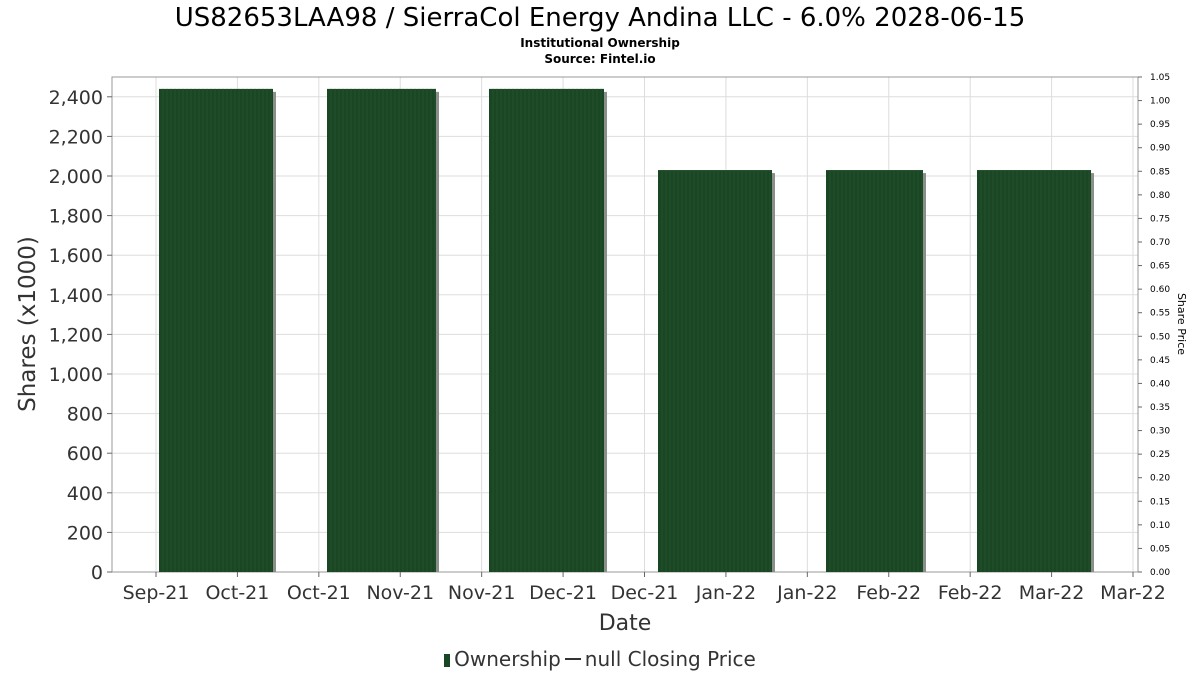 The height and width of the screenshot is (675, 1200). Describe the element at coordinates (1160, 408) in the screenshot. I see `y2-tick-label: 0.35` at that location.